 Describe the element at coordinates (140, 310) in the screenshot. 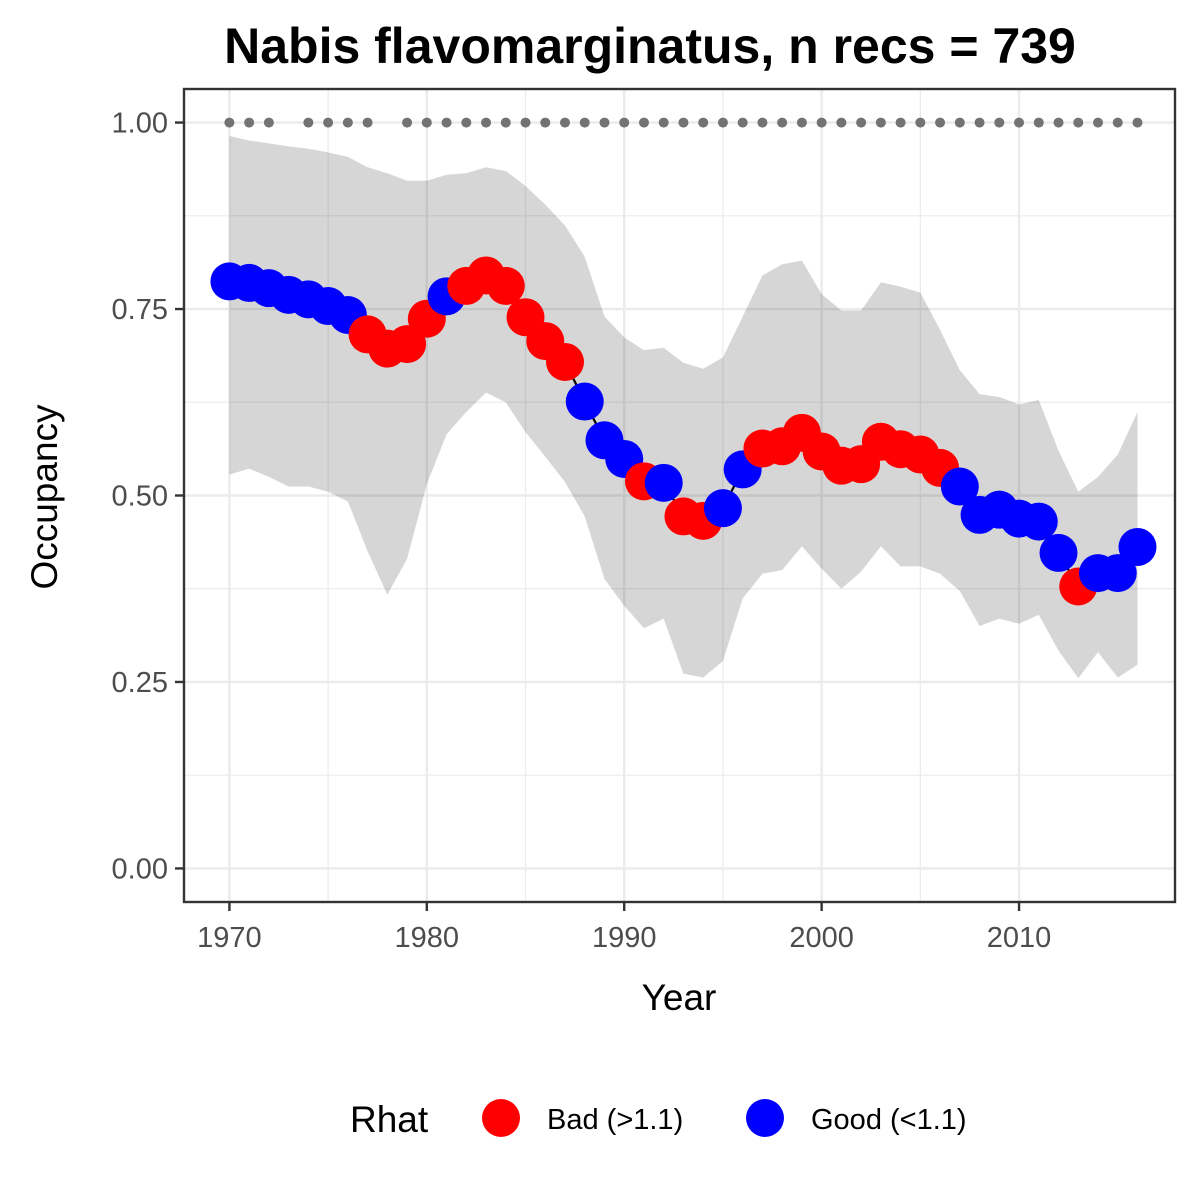

I see `y-tick-label: 0.75` at that location.